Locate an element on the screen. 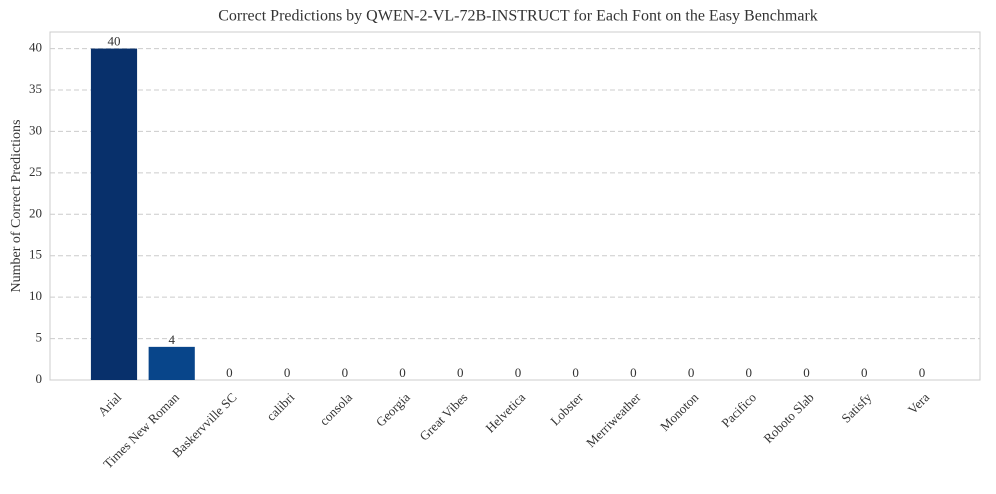  x-tick-label: Pacifico is located at coordinates (738, 410).